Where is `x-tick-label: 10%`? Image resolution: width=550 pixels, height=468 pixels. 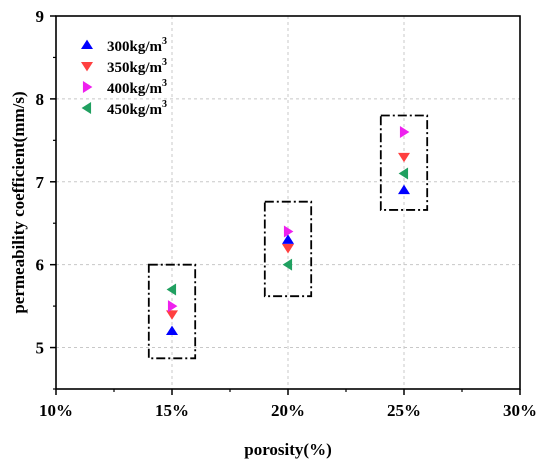 x-tick-label: 10% is located at coordinates (56, 410).